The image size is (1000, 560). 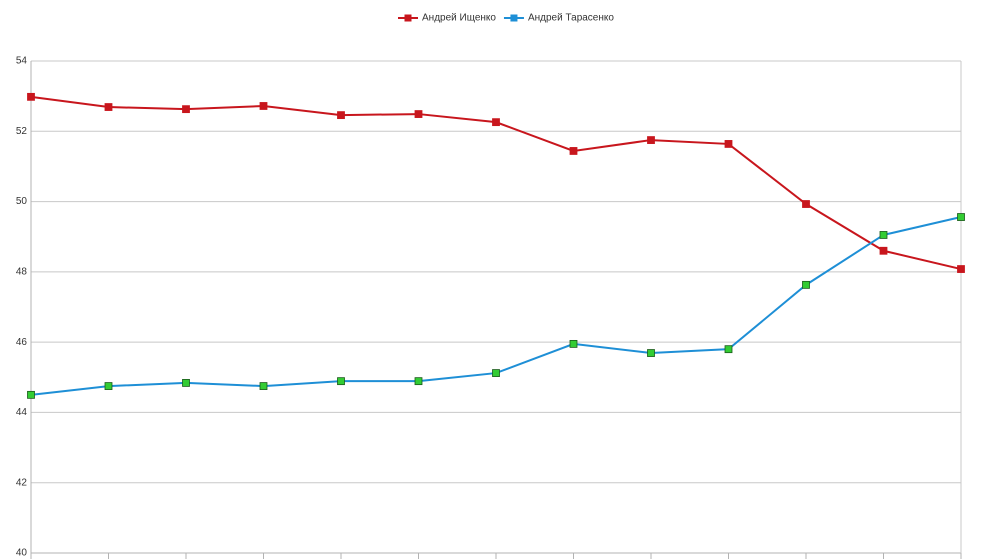 What do you see at coordinates (22, 201) in the screenshot?
I see `y-tick-label: 50` at bounding box center [22, 201].